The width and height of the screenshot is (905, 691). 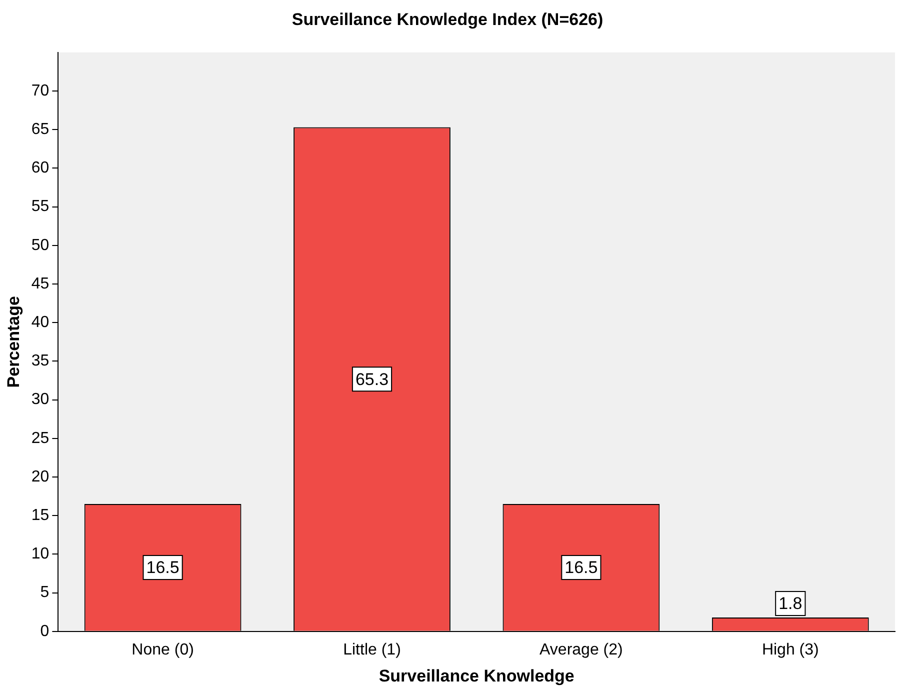 I want to click on y-tick-label: 55, so click(x=40, y=207).